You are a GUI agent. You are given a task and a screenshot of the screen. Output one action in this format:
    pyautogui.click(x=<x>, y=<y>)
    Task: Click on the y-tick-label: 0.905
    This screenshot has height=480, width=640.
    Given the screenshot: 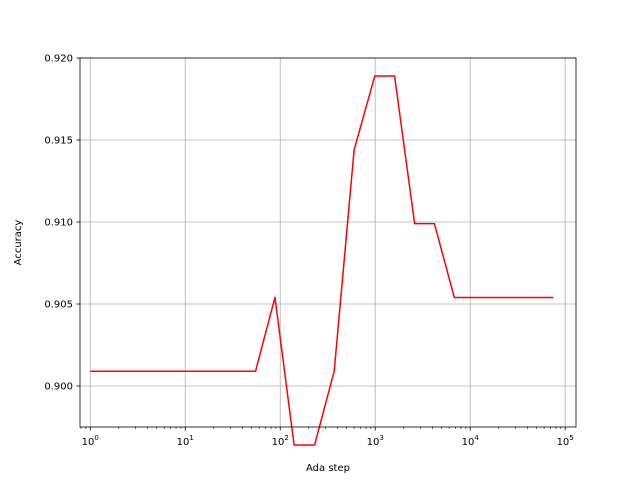 What is the action you would take?
    pyautogui.click(x=58, y=305)
    